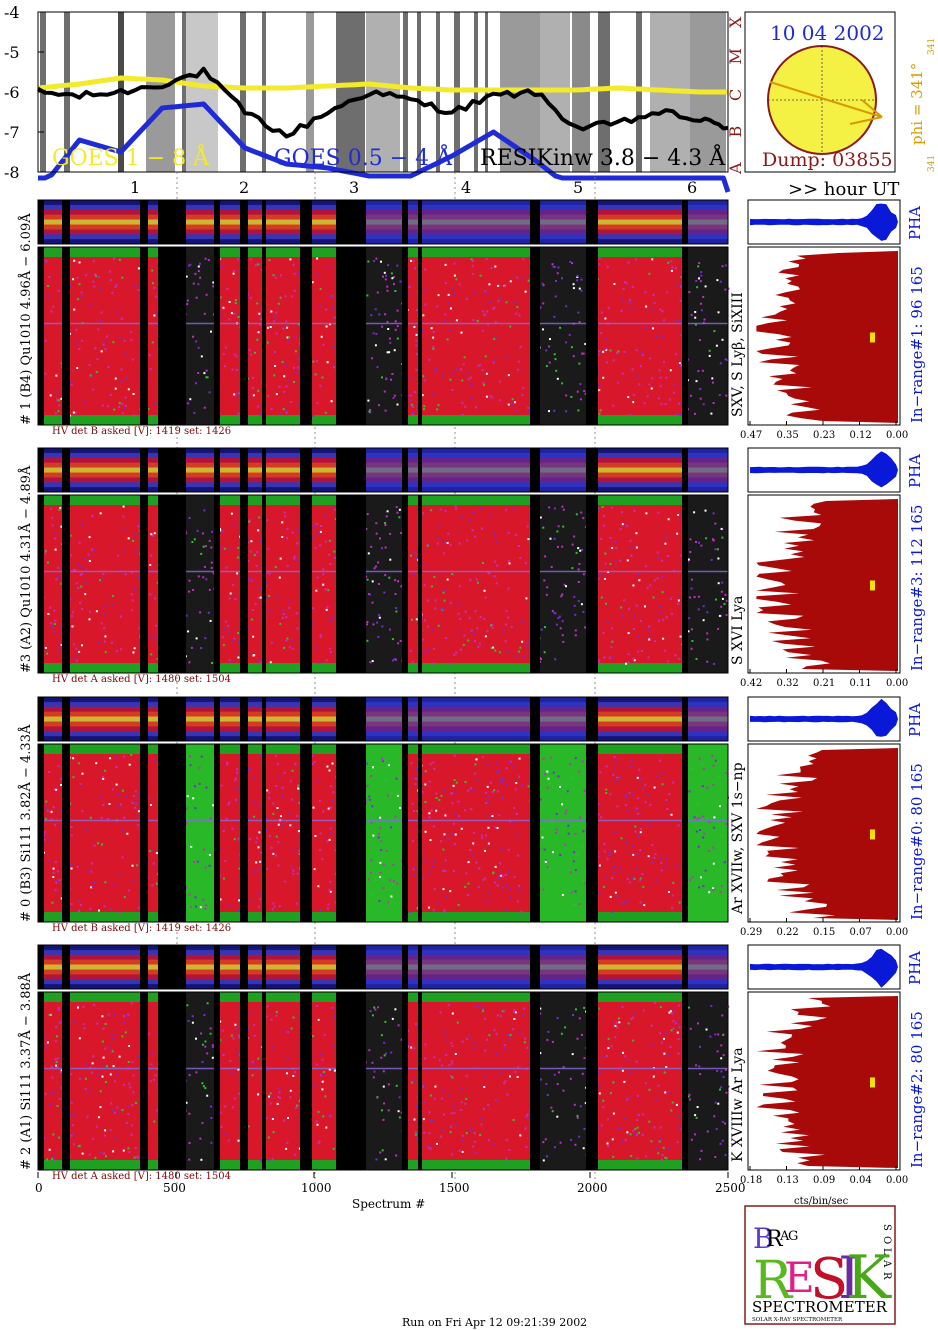  Describe the element at coordinates (915, 968) in the screenshot. I see `pha-label: PHA` at that location.